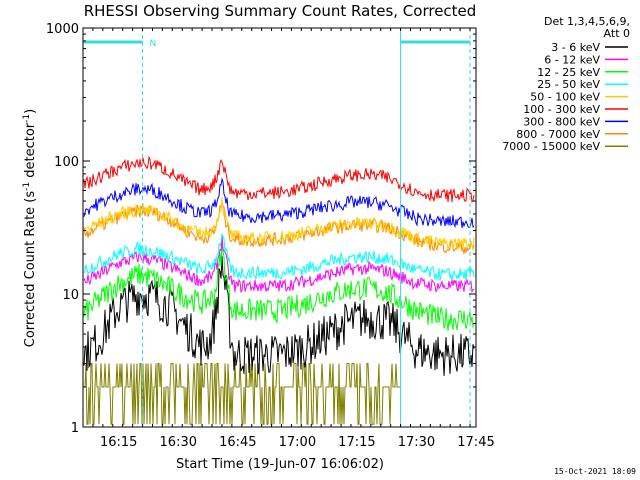  What do you see at coordinates (568, 72) in the screenshot?
I see `legend-entry-label: 12 - 25 keV` at bounding box center [568, 72].